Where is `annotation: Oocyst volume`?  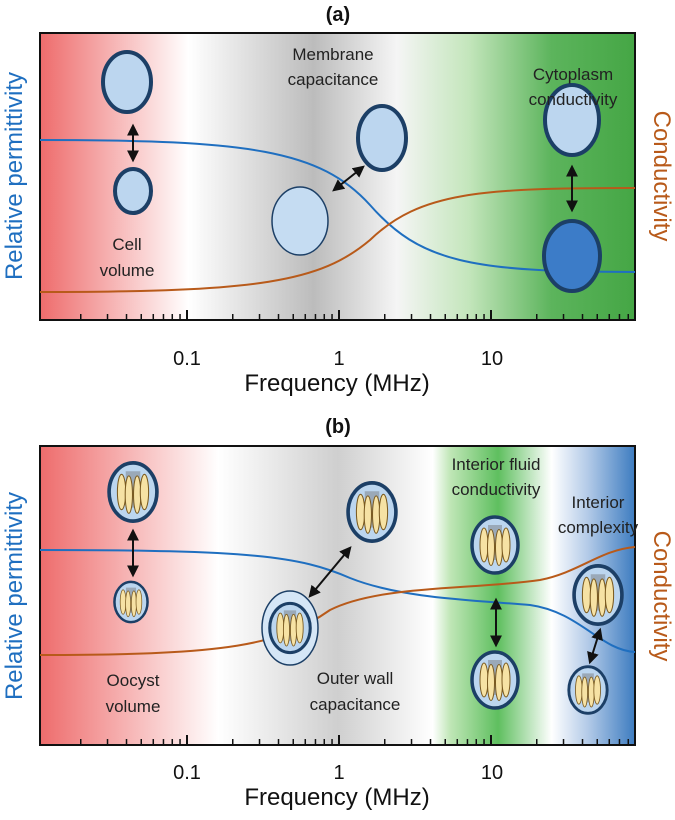 annotation: Oocyst volume is located at coordinates (133, 693).